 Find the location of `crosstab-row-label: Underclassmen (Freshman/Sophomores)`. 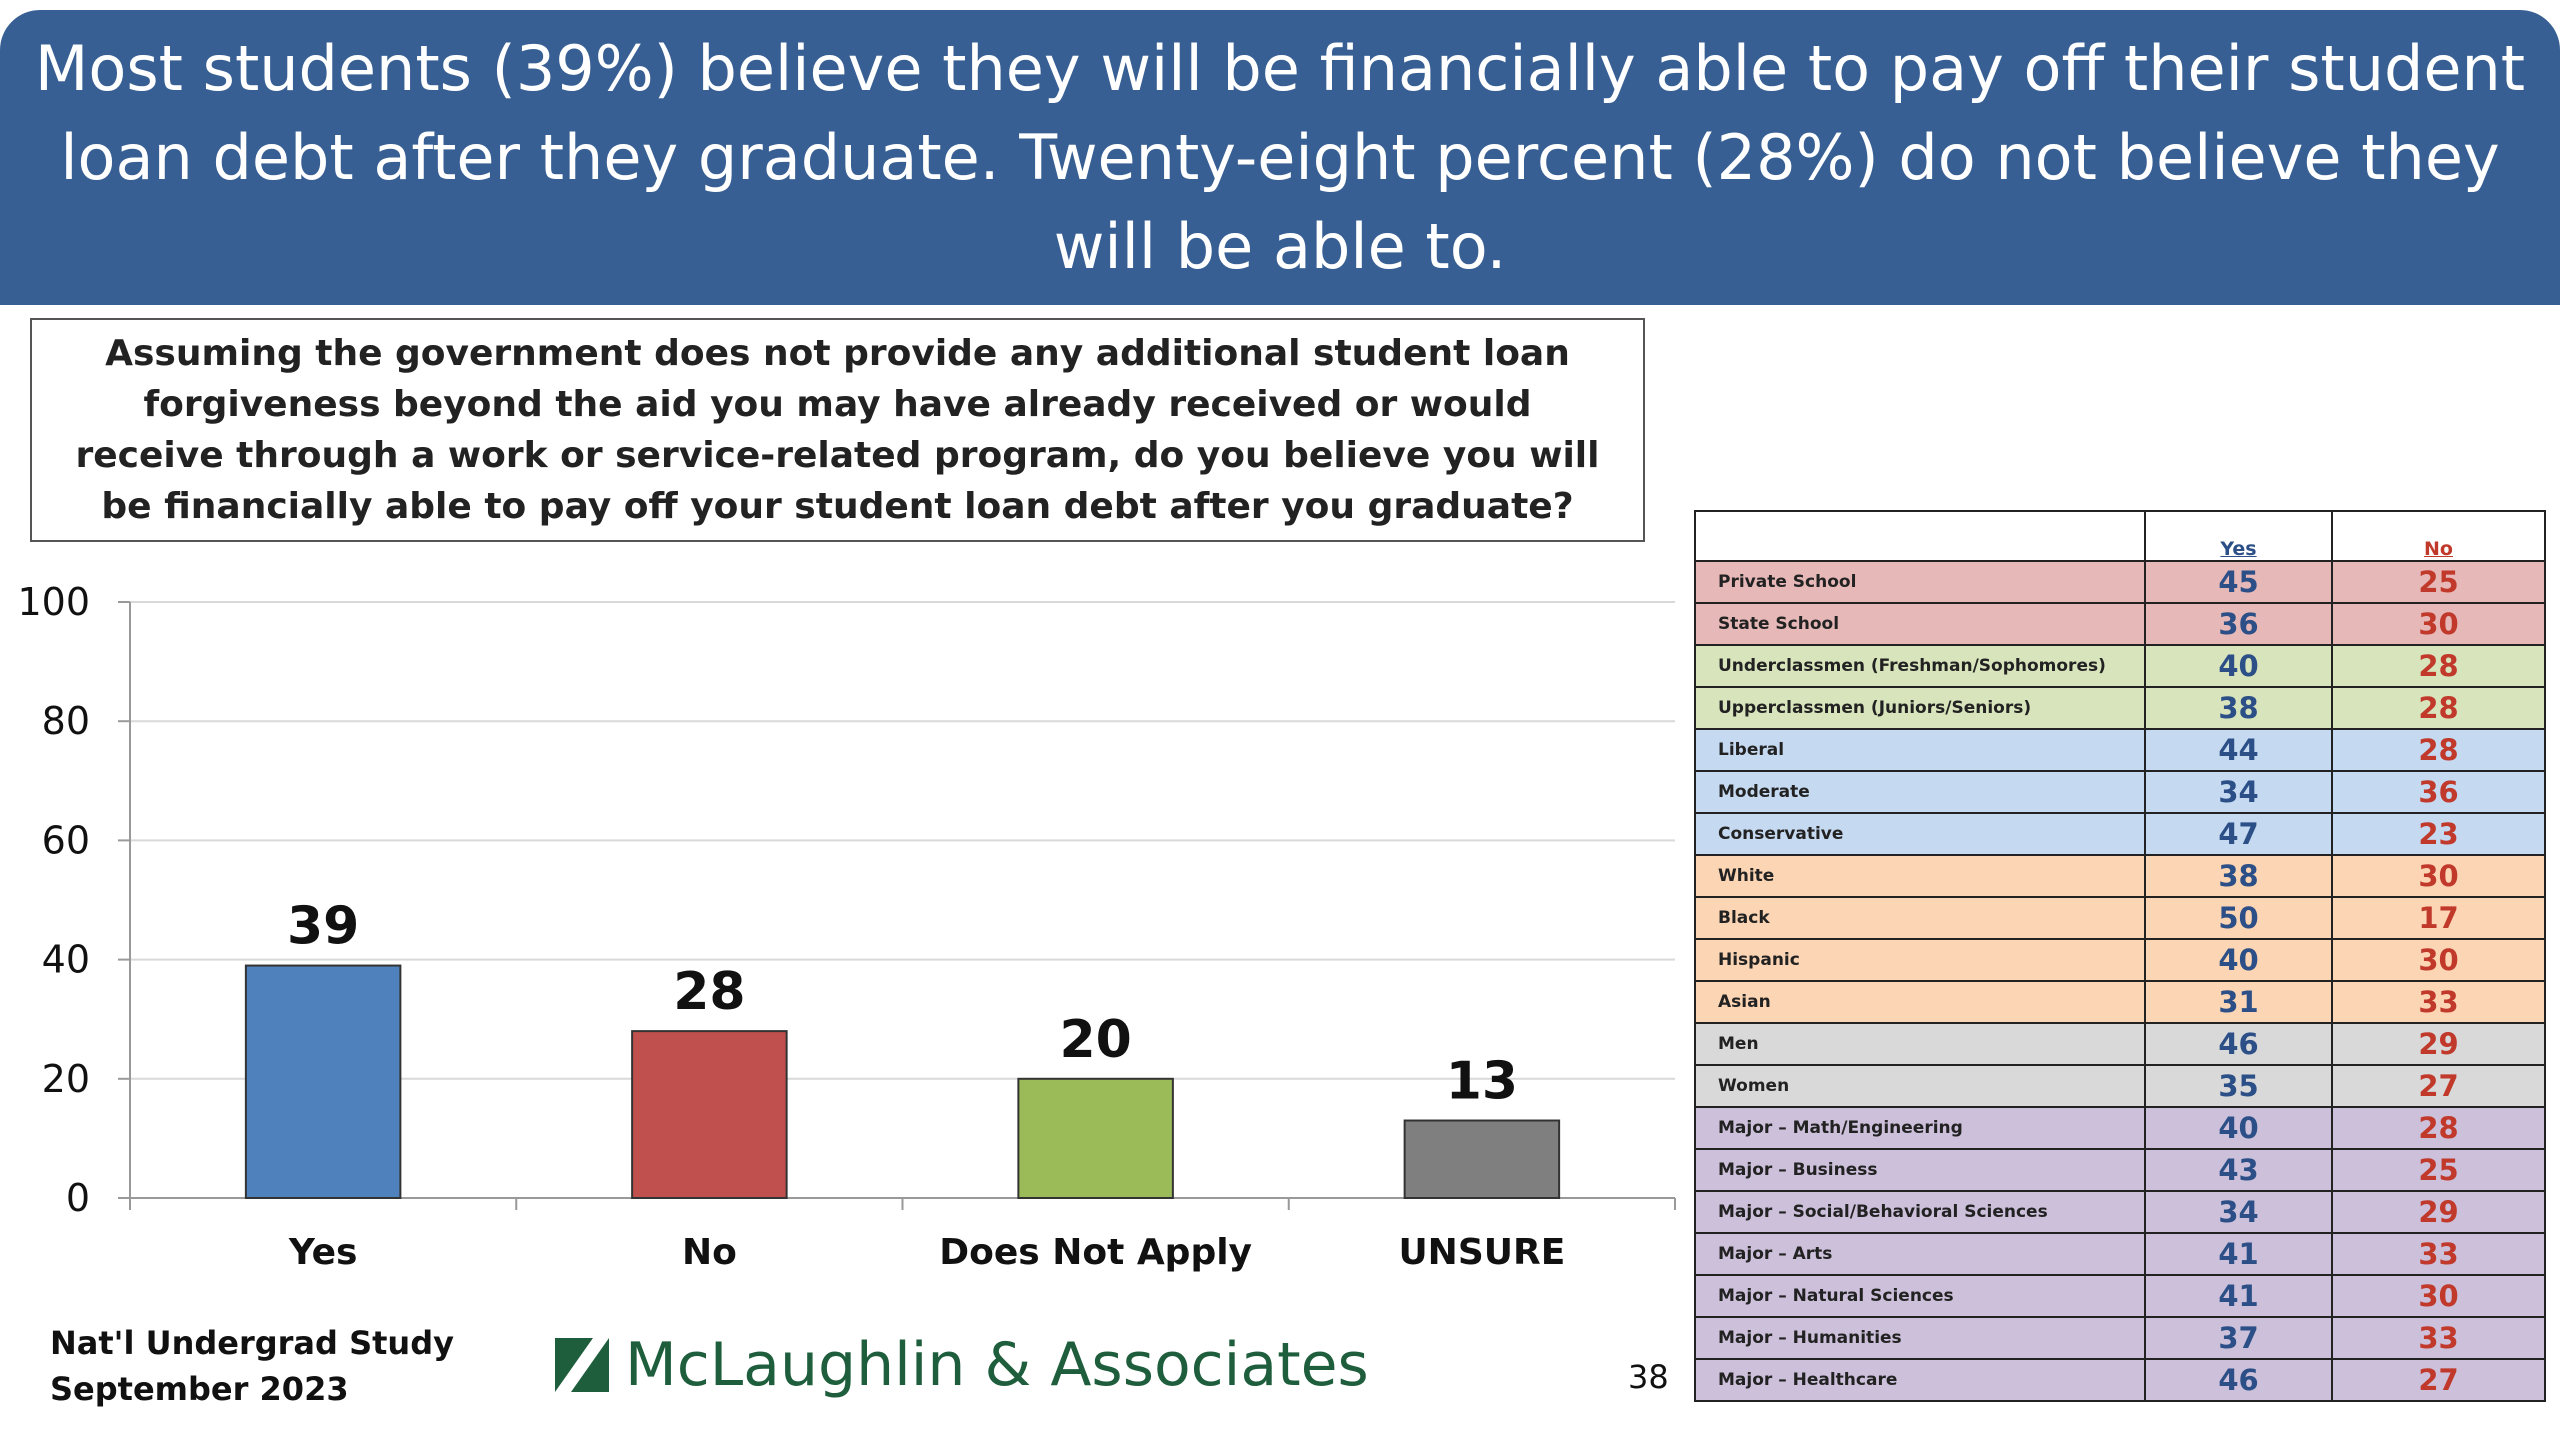

crosstab-row-label: Underclassmen (Freshman/Sophomores) is located at coordinates (1920, 666).